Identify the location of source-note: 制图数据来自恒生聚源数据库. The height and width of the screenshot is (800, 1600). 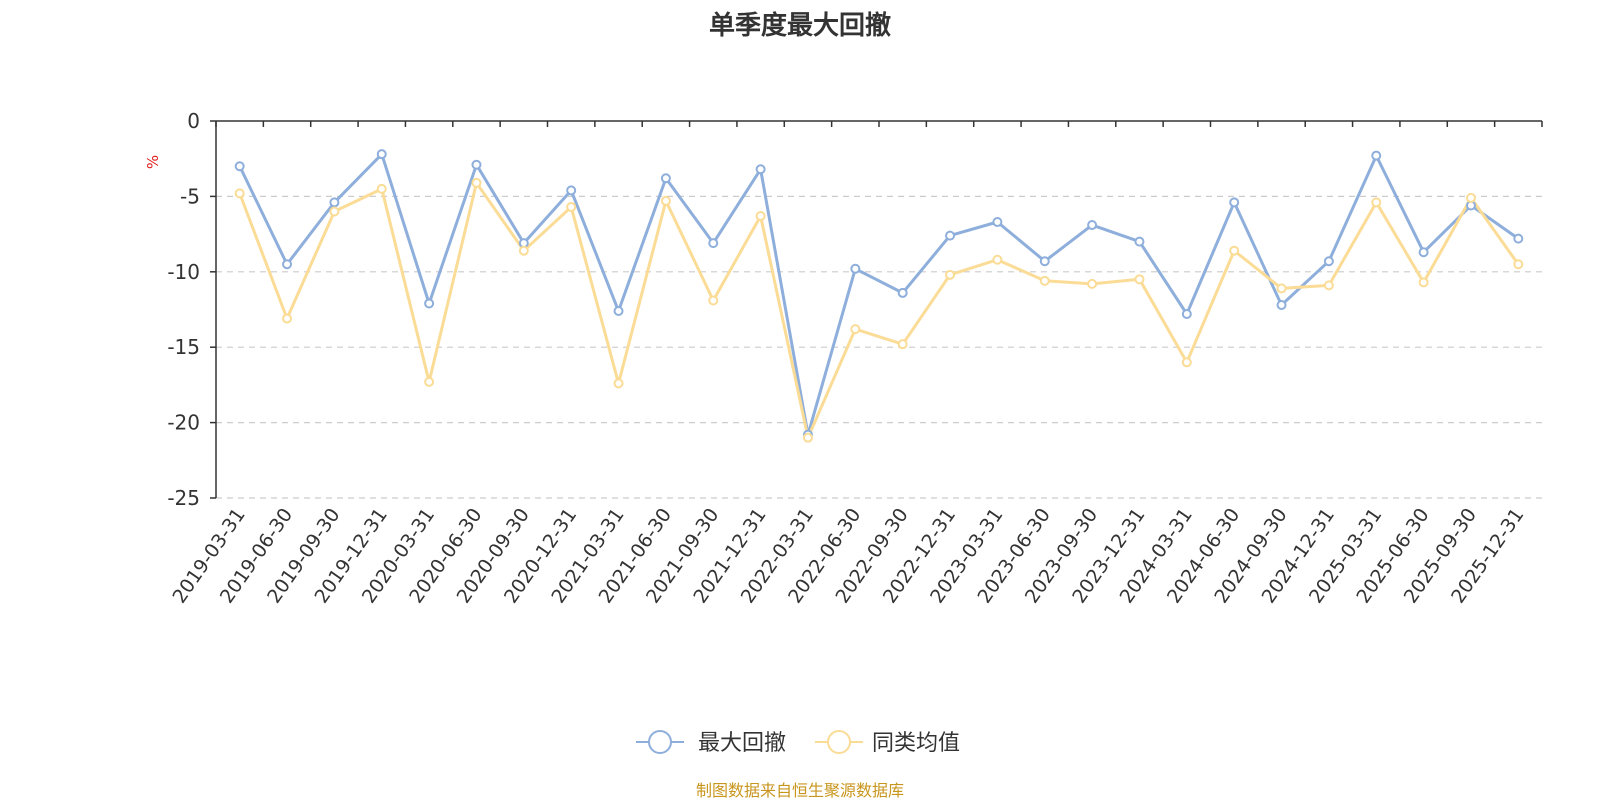
(800, 790).